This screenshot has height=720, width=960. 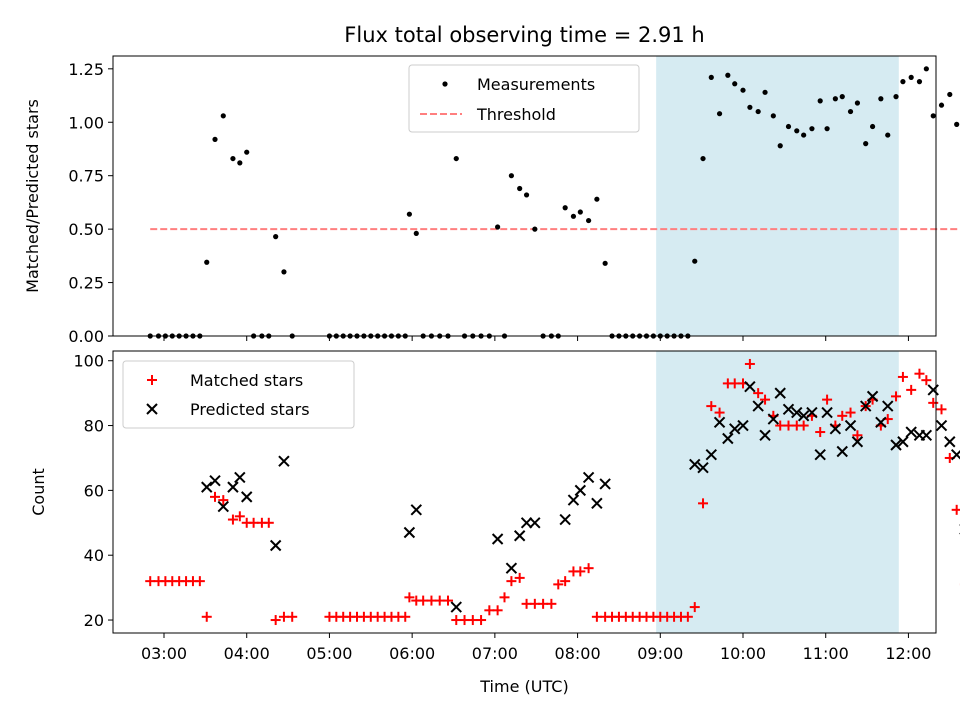 I want to click on y-tick-label: 20, so click(x=94, y=620).